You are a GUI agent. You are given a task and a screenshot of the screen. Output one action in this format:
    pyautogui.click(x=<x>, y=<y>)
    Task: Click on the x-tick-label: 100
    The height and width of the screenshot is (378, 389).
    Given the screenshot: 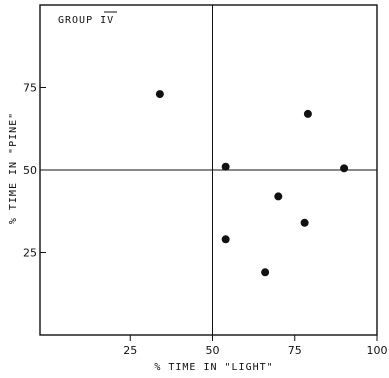 What is the action you would take?
    pyautogui.click(x=377, y=350)
    